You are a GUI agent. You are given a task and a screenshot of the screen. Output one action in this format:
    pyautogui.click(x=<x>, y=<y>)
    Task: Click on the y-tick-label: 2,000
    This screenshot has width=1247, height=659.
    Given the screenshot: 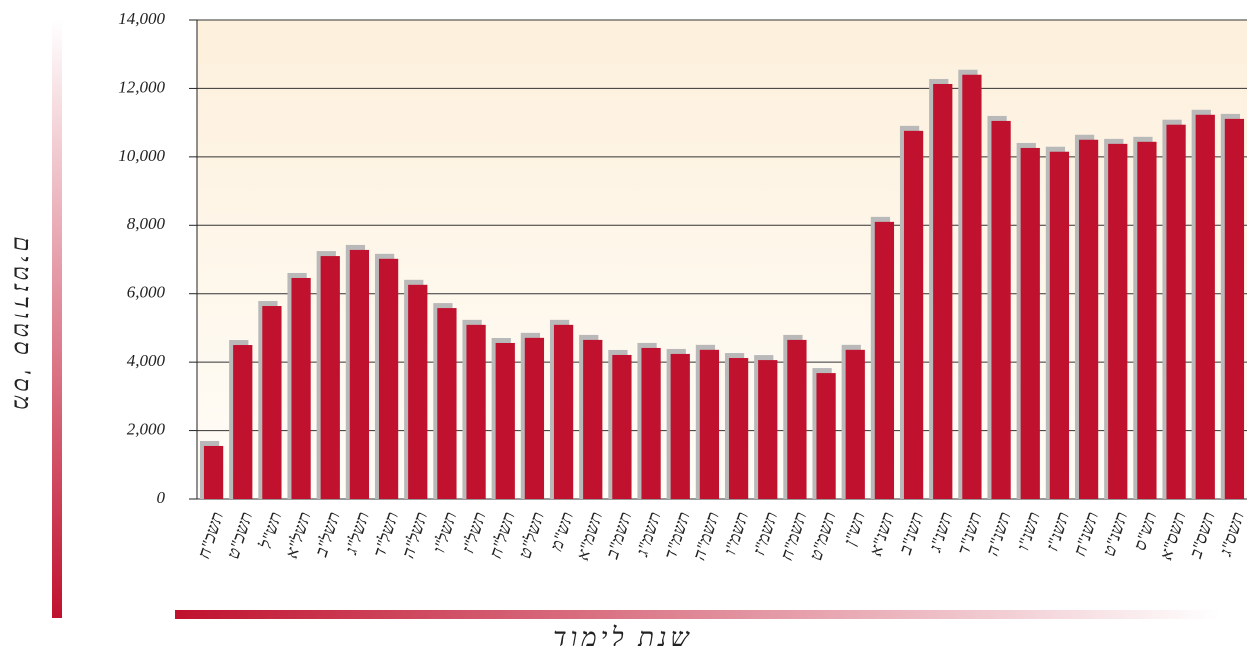 What is the action you would take?
    pyautogui.click(x=146, y=428)
    